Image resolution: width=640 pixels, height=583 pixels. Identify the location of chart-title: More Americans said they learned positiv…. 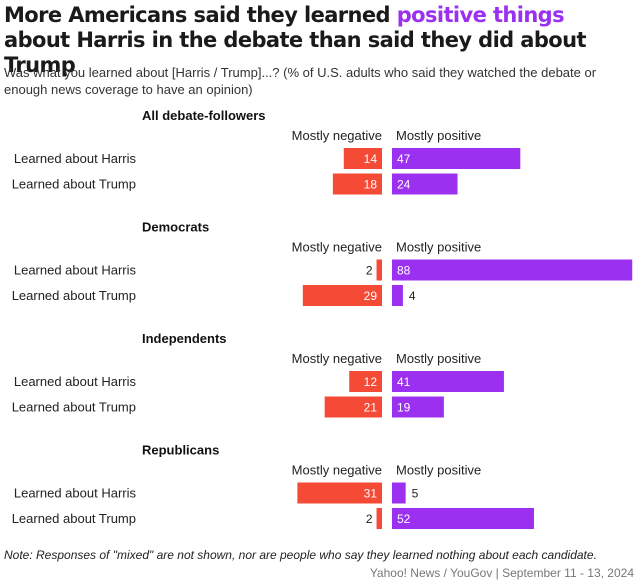
(320, 40).